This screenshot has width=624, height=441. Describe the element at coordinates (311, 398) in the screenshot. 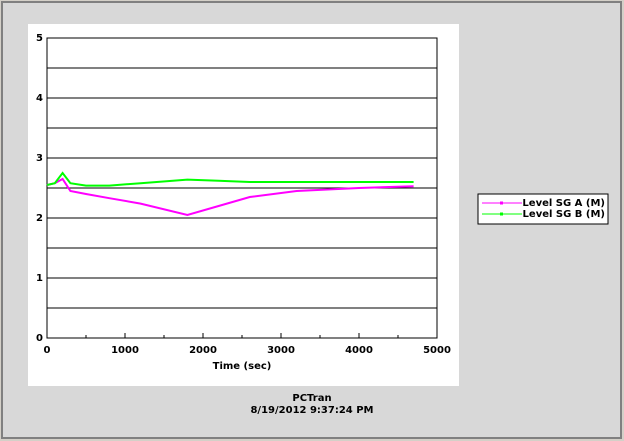

I see `footer-program: PCTran` at that location.